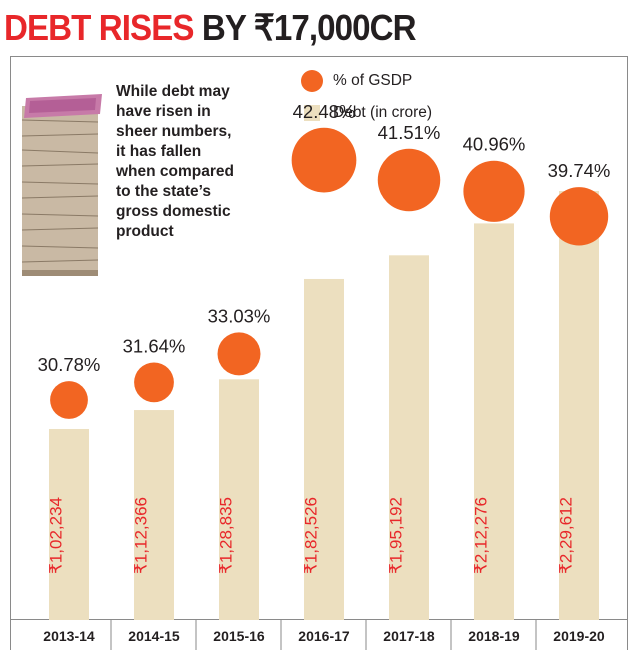 The height and width of the screenshot is (659, 635). Describe the element at coordinates (99, 27) in the screenshot. I see `title-highlight: DEBT RISES` at that location.